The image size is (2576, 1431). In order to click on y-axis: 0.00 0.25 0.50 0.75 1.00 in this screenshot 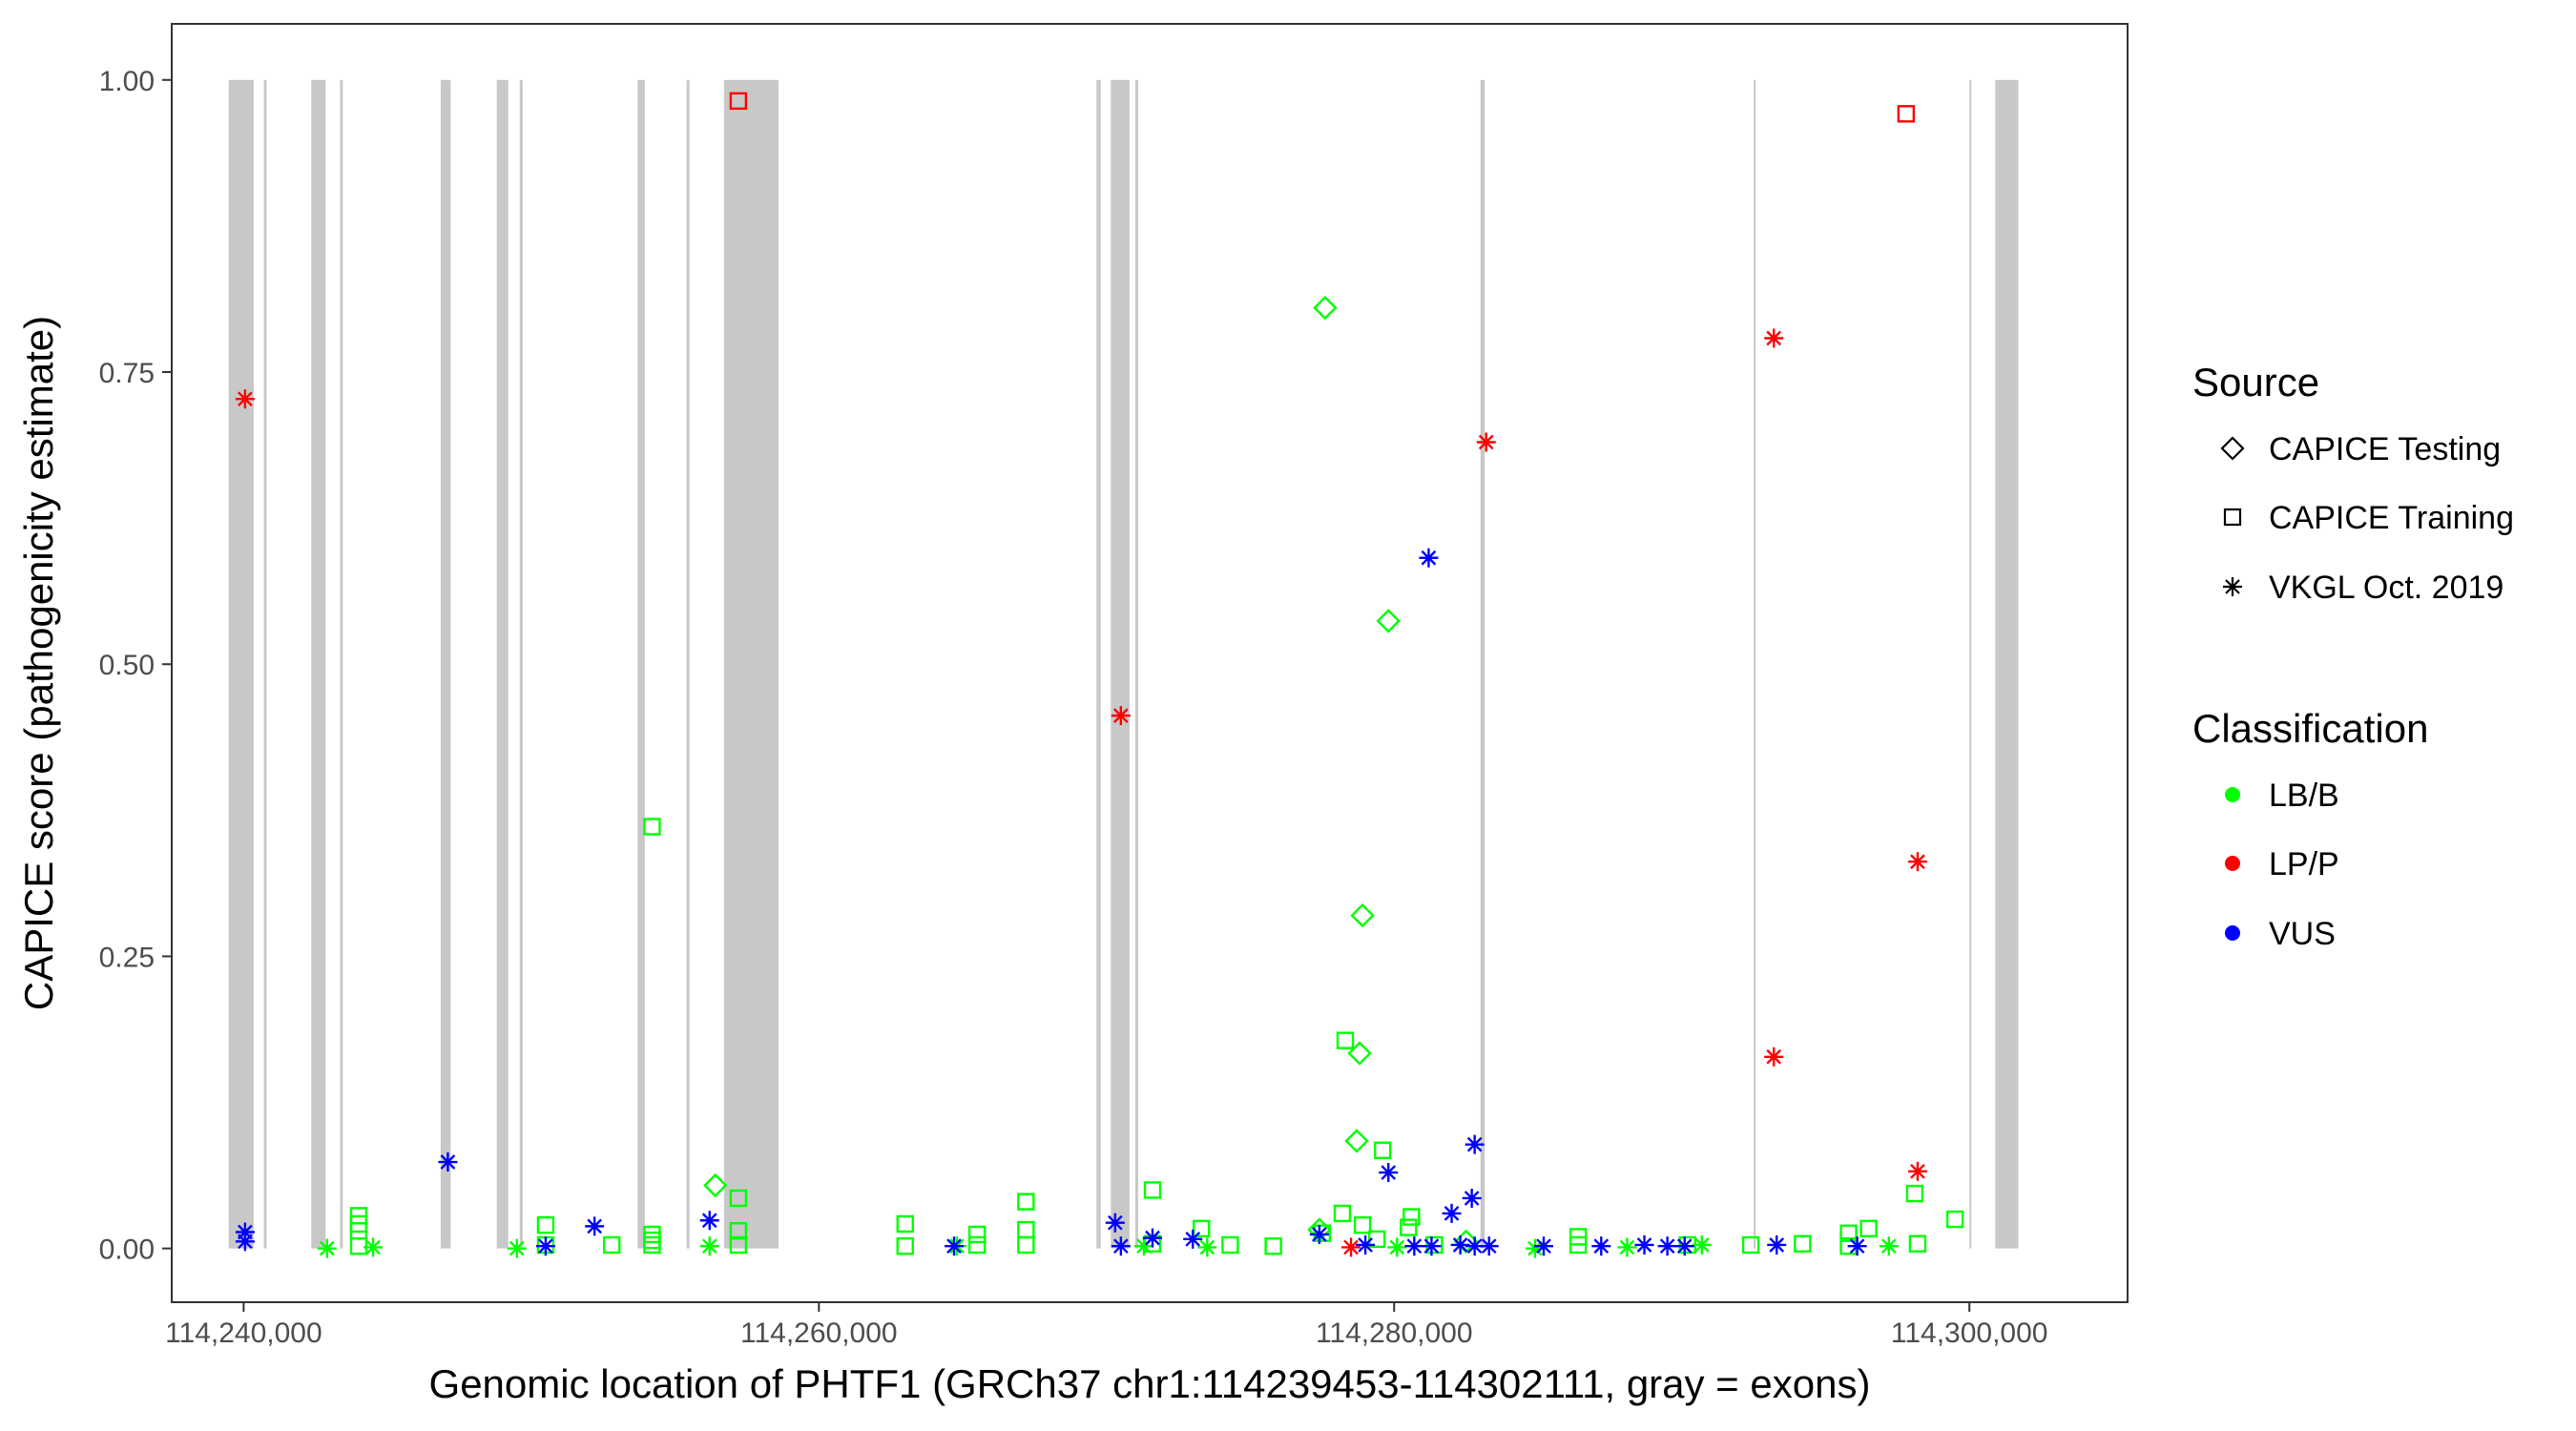, I will do `click(135, 666)`.